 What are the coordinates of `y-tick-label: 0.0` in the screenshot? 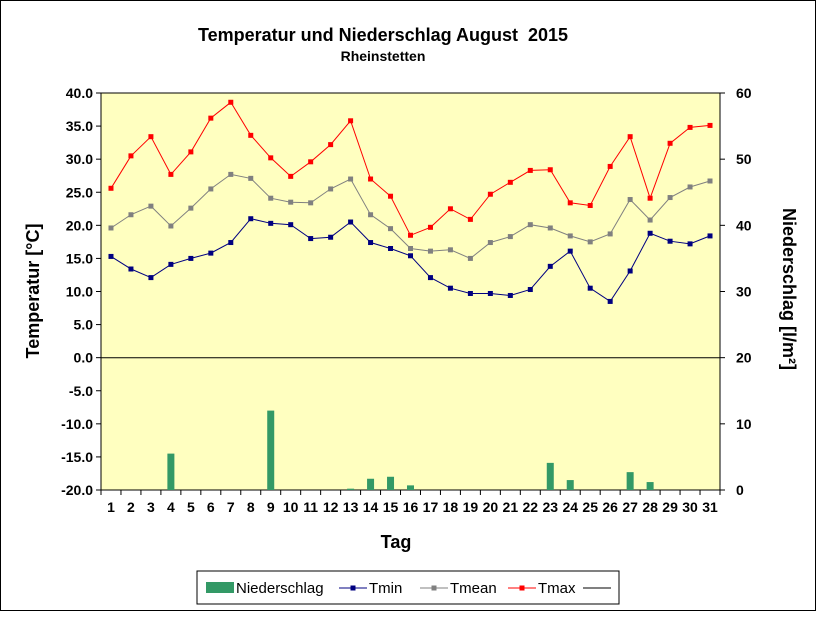 It's located at (84, 358).